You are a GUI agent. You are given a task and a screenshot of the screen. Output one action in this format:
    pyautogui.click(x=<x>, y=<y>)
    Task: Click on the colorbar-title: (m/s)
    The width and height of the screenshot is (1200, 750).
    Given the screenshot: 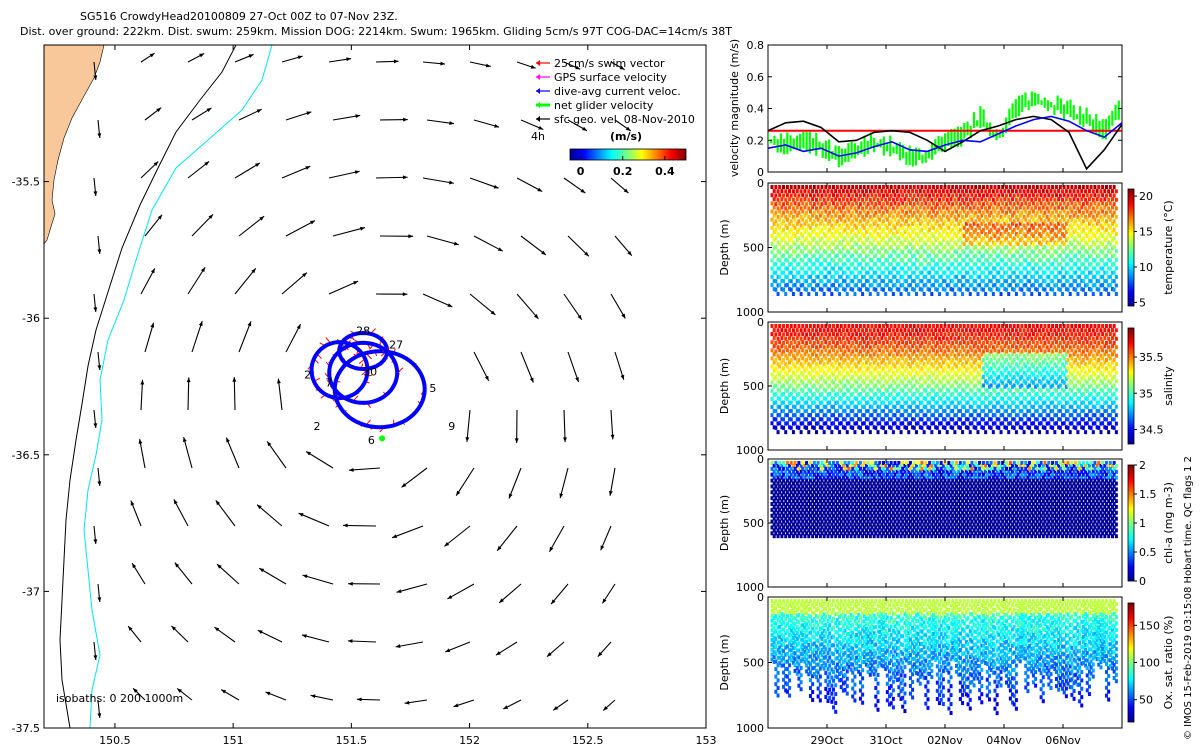 What is the action you would take?
    pyautogui.click(x=626, y=136)
    